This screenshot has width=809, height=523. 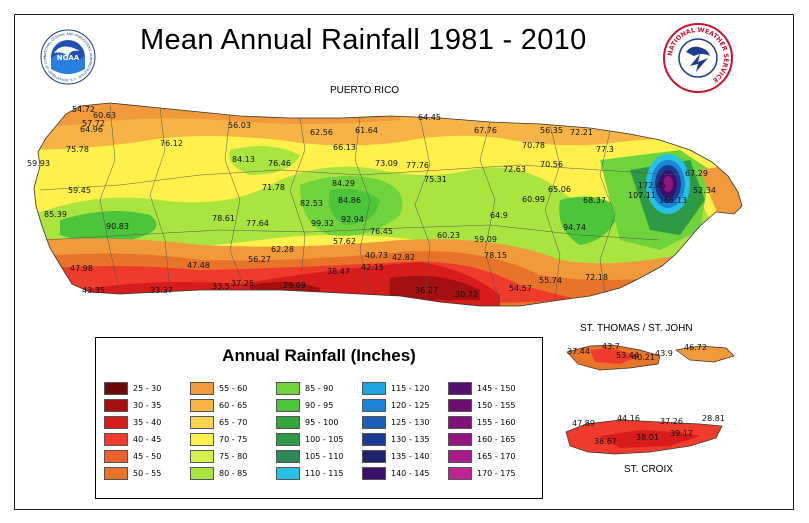 What do you see at coordinates (583, 423) in the screenshot?
I see `station-label: 47.89` at bounding box center [583, 423].